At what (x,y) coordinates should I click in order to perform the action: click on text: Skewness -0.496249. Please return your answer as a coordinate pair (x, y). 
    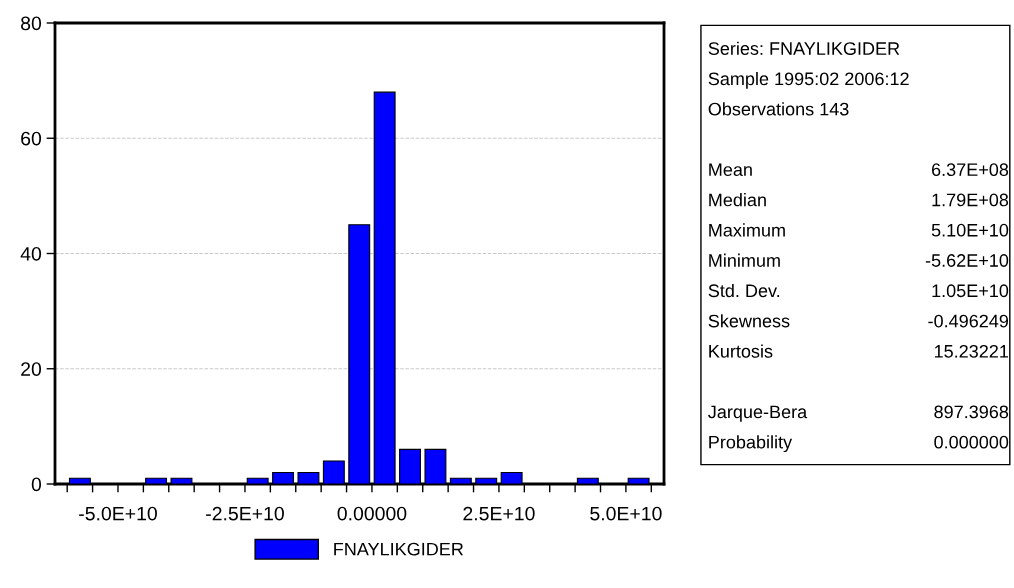
    Looking at the image, I should click on (858, 321).